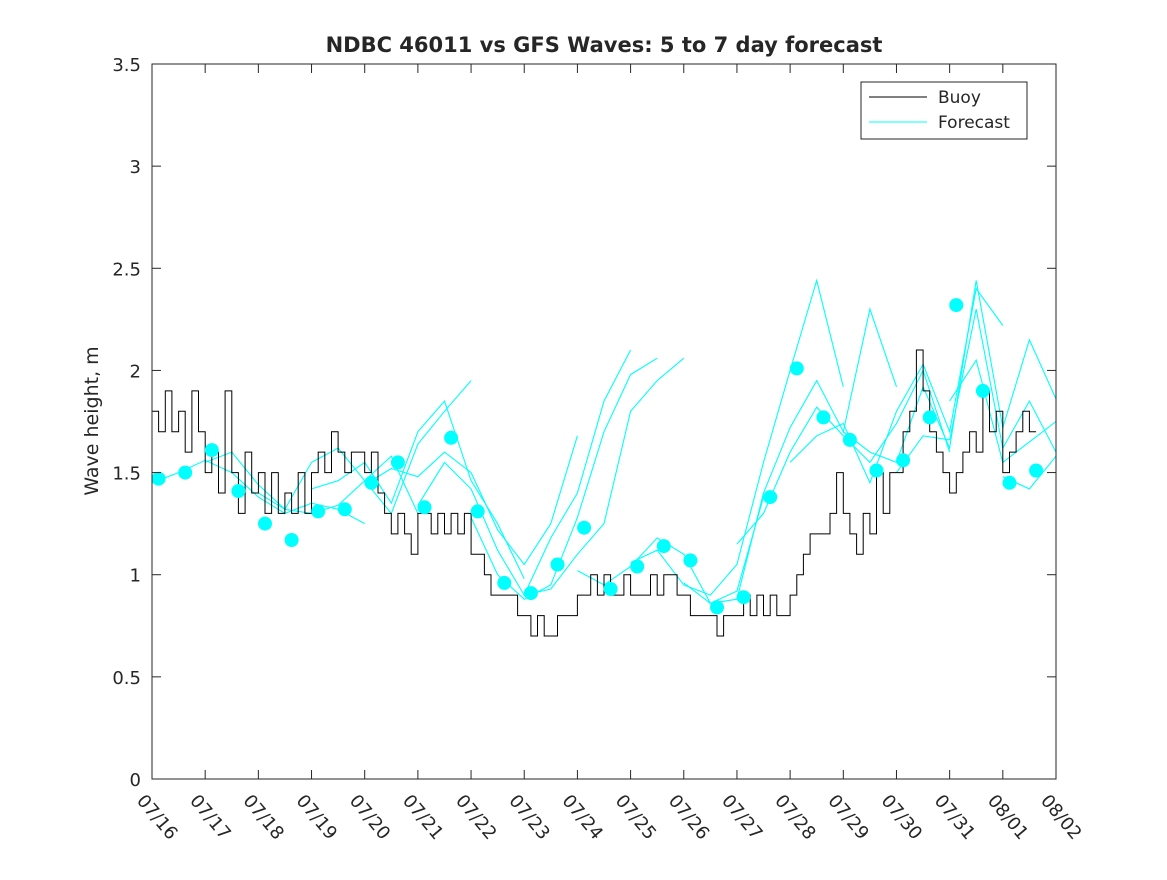 This screenshot has width=1167, height=880. Describe the element at coordinates (126, 678) in the screenshot. I see `y-tick-label: 0.5` at that location.